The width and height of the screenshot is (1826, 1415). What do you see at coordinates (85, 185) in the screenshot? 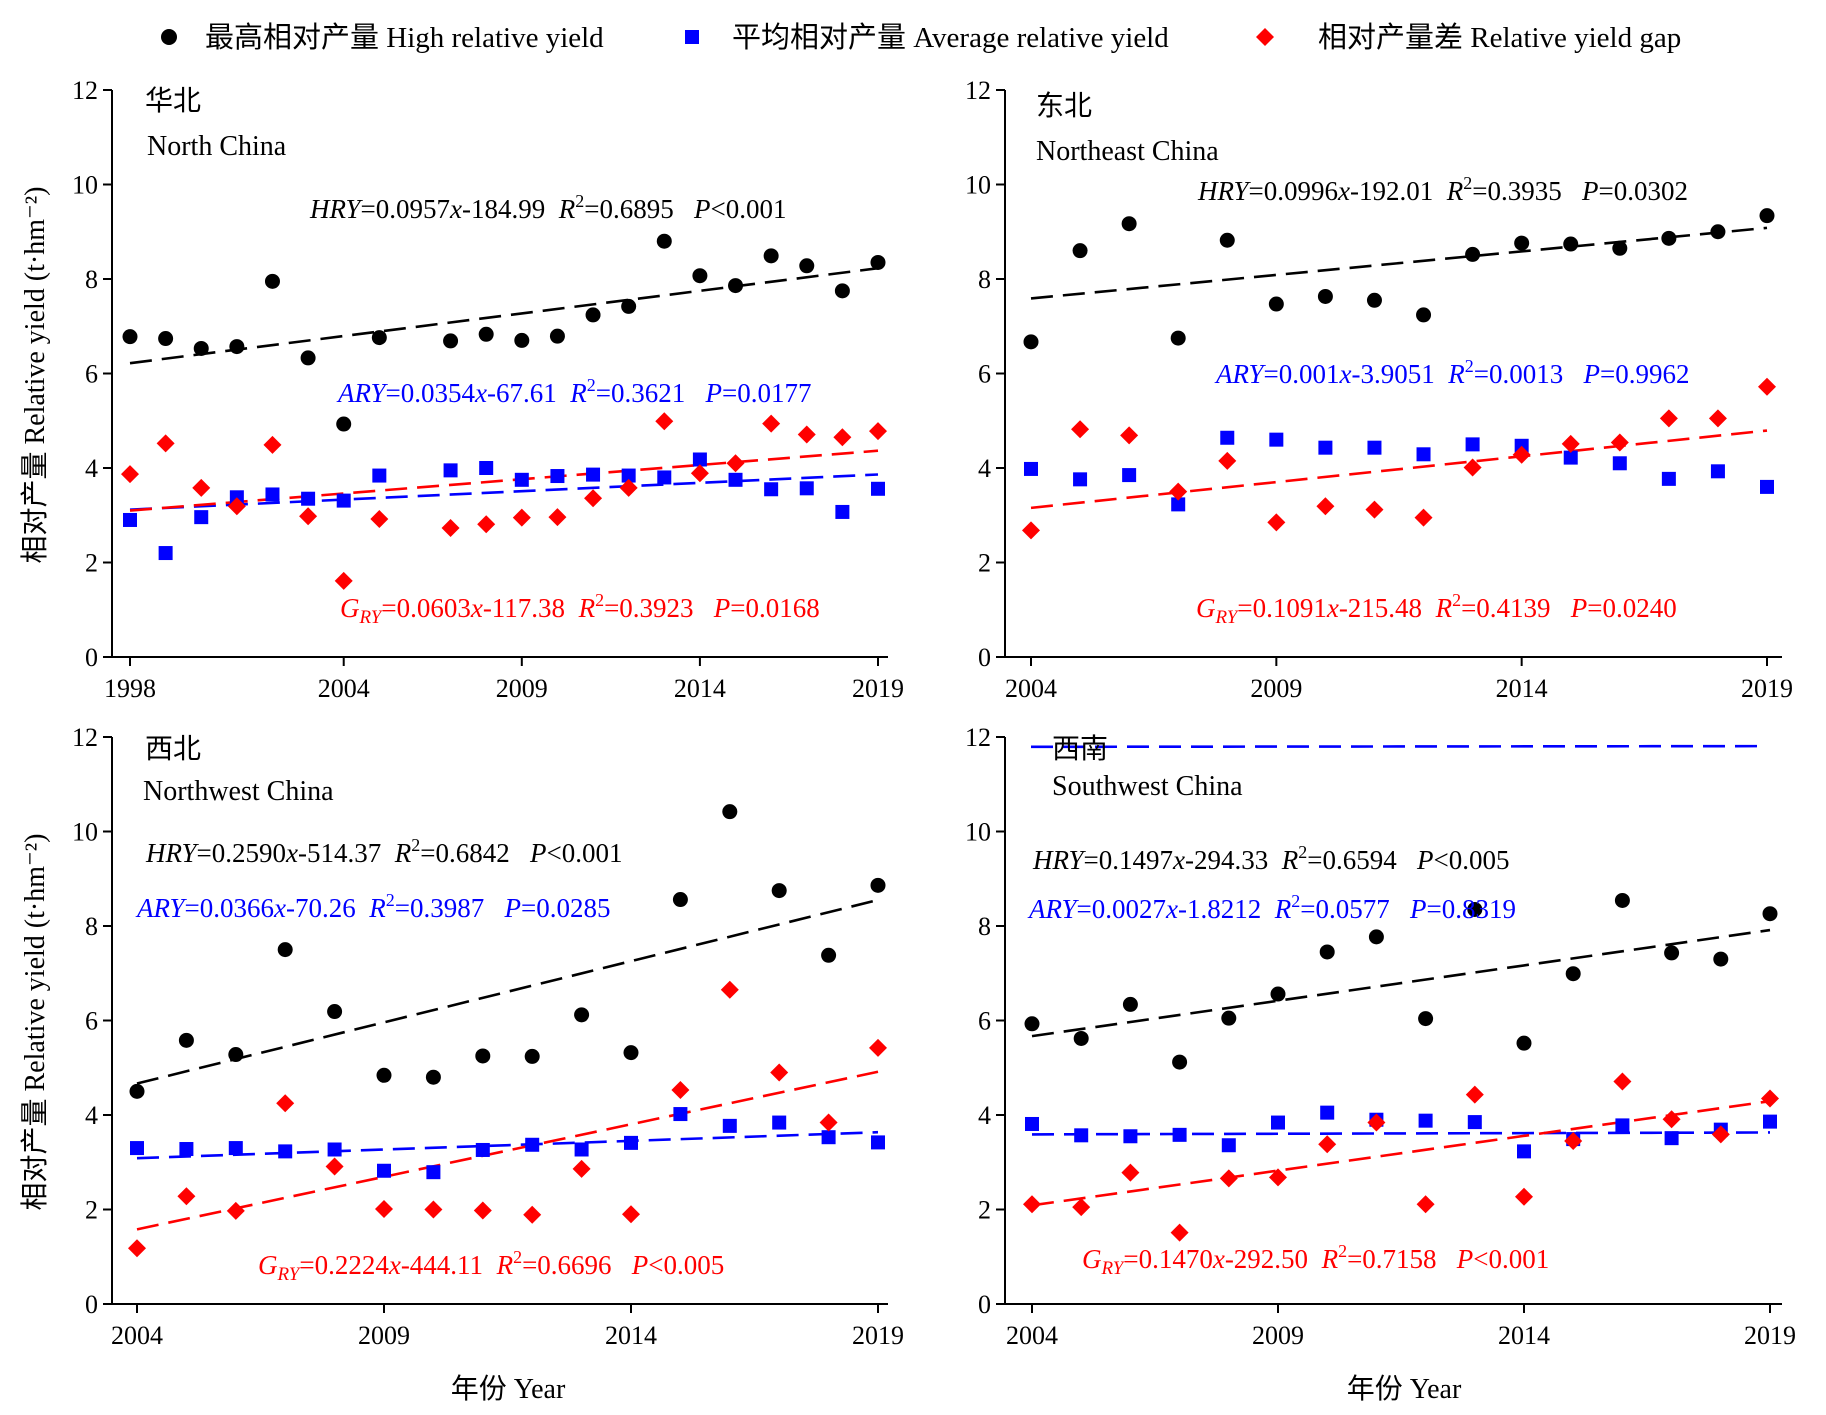
I see `y-tick-label: 10` at bounding box center [85, 185].